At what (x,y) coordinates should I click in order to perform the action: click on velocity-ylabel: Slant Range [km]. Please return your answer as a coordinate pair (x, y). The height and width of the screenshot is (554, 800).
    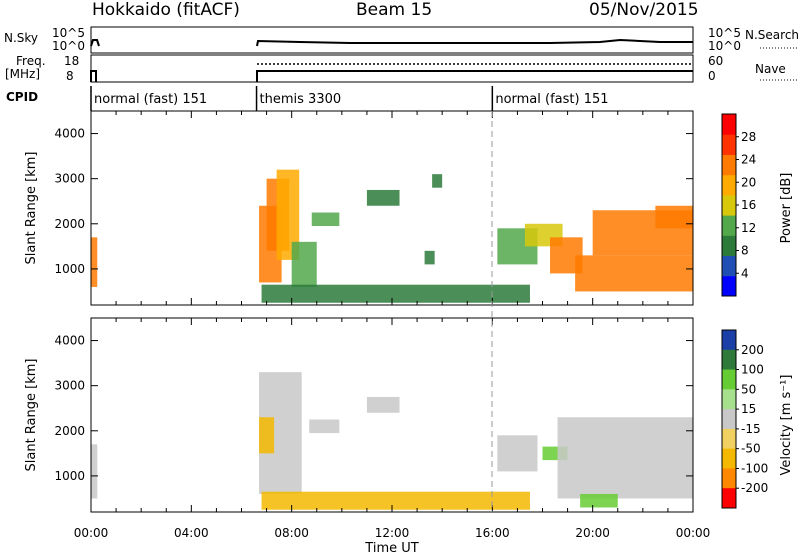
    Looking at the image, I should click on (31, 415).